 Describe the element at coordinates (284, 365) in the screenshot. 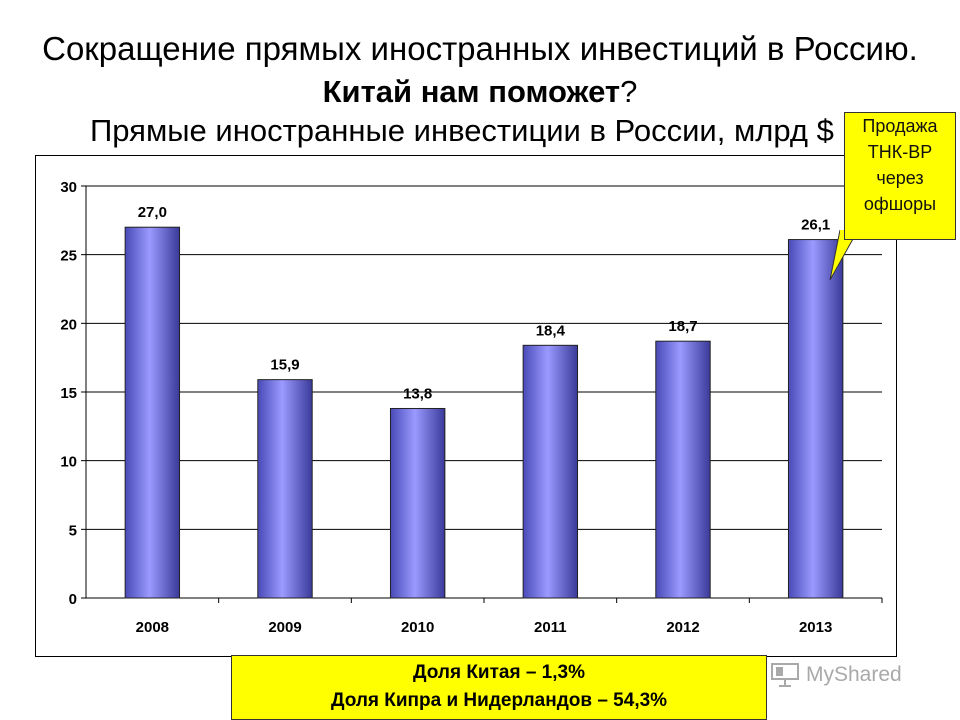

I see `data-label: 15,9` at that location.